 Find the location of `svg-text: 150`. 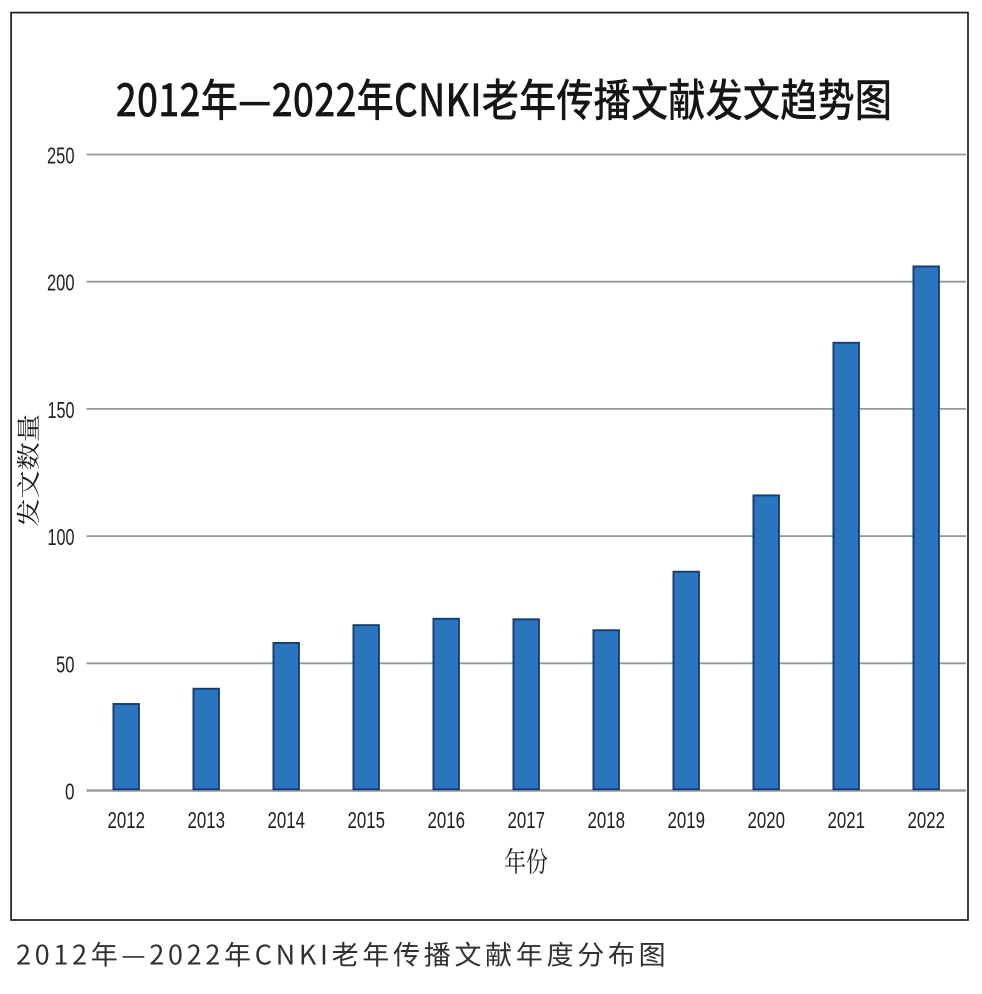

svg-text: 150 is located at coordinates (61, 410).